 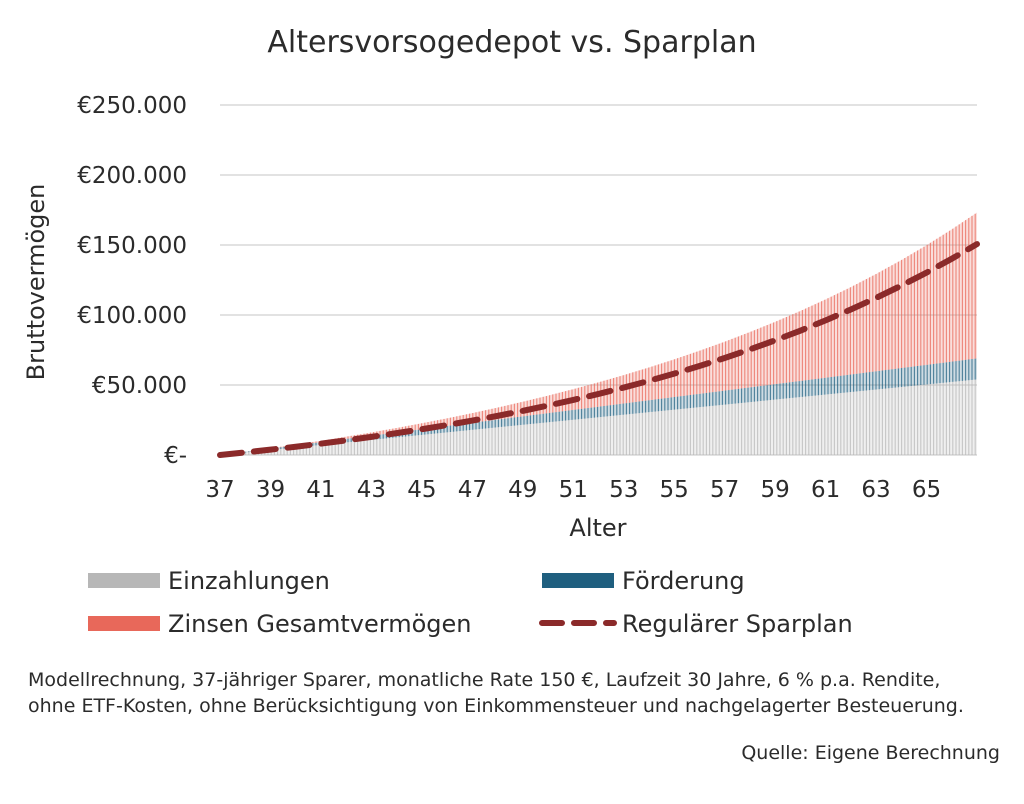 What do you see at coordinates (421, 490) in the screenshot?
I see `x-tick-label: 45` at bounding box center [421, 490].